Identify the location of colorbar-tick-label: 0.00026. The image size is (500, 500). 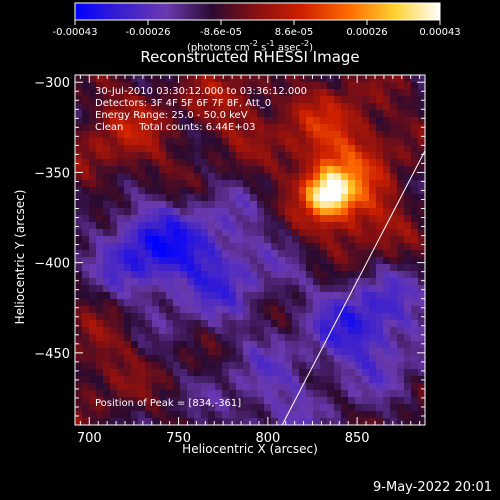
(366, 32).